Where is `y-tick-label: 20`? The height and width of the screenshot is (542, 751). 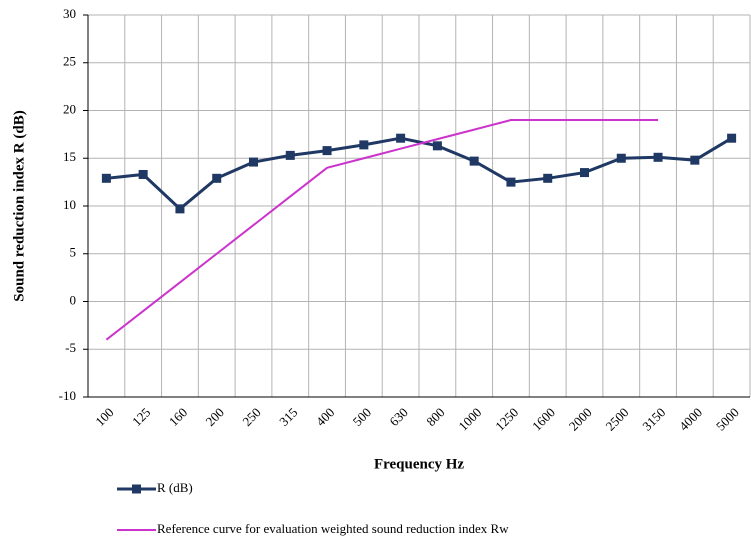 y-tick-label: 20 is located at coordinates (69, 108).